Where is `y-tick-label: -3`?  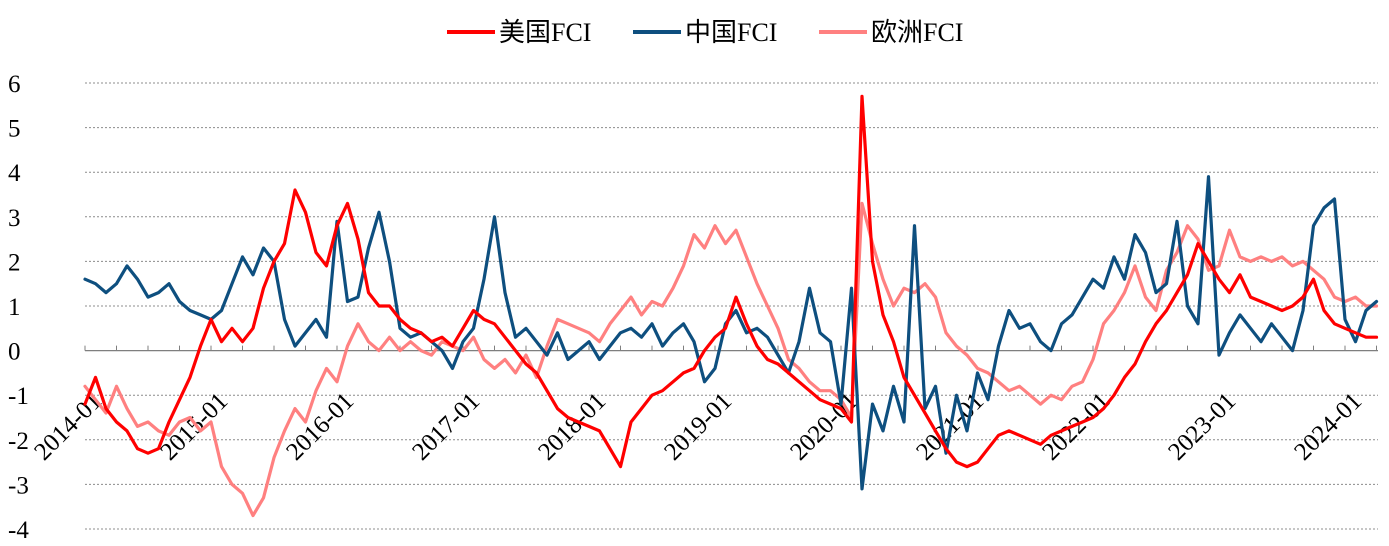 y-tick-label: -3 is located at coordinates (18, 485).